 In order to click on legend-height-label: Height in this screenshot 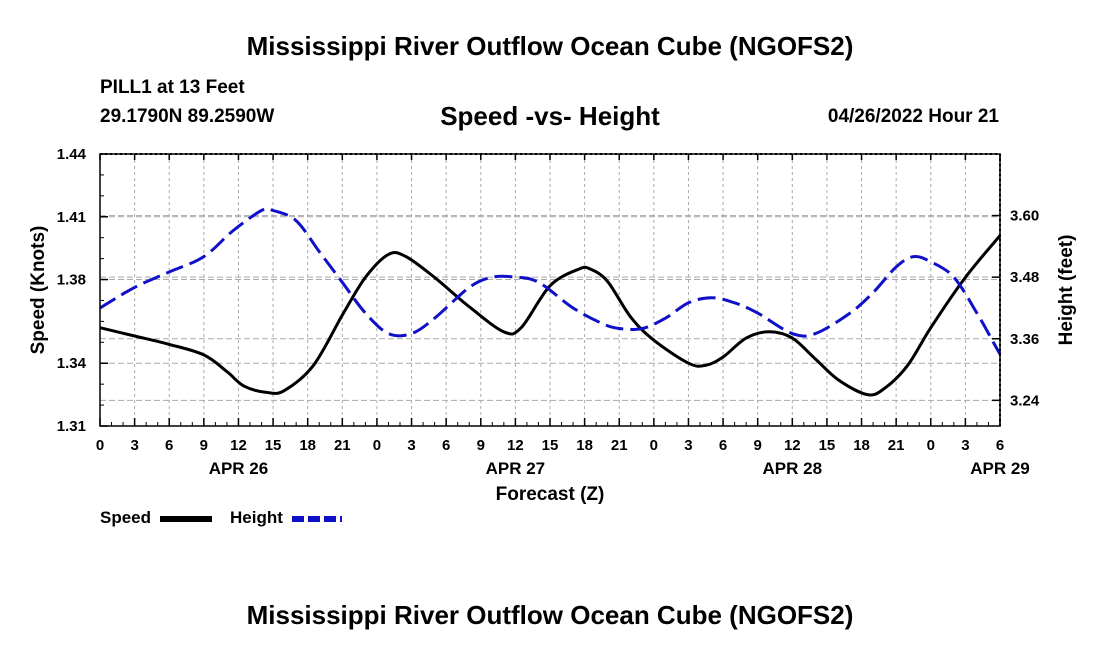, I will do `click(256, 517)`.